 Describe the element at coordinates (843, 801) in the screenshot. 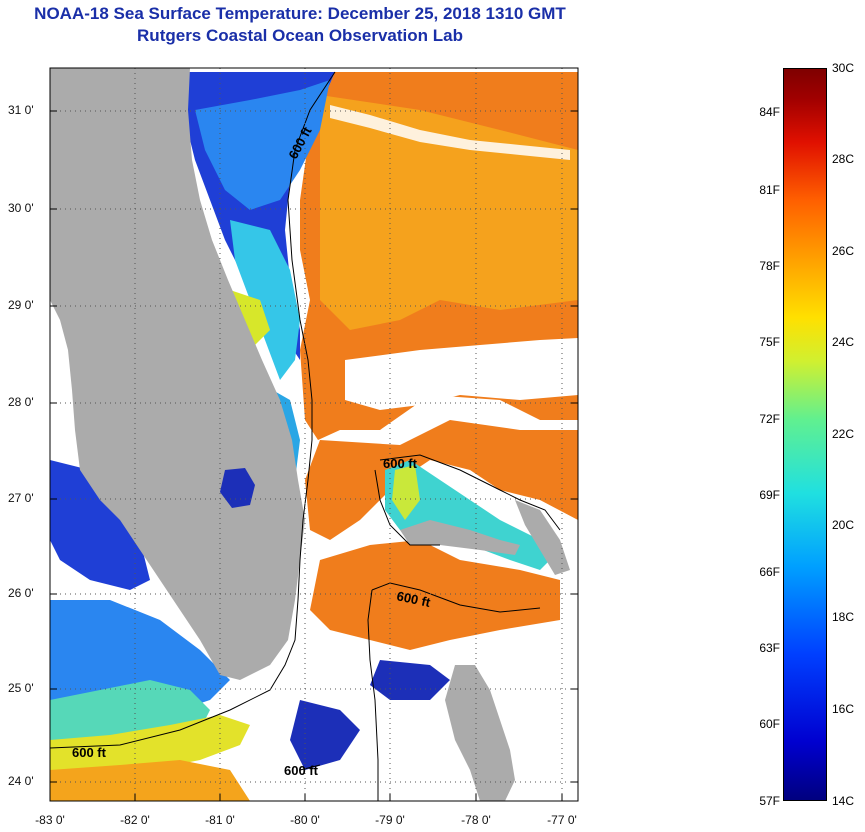

I see `colorbar-c-label: 14C` at that location.